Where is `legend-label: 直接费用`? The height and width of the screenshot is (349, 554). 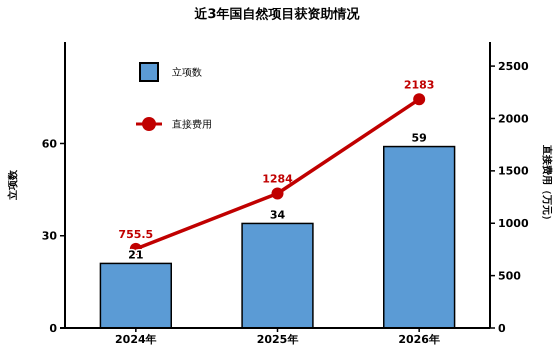
legend-label: 直接费用 is located at coordinates (192, 124).